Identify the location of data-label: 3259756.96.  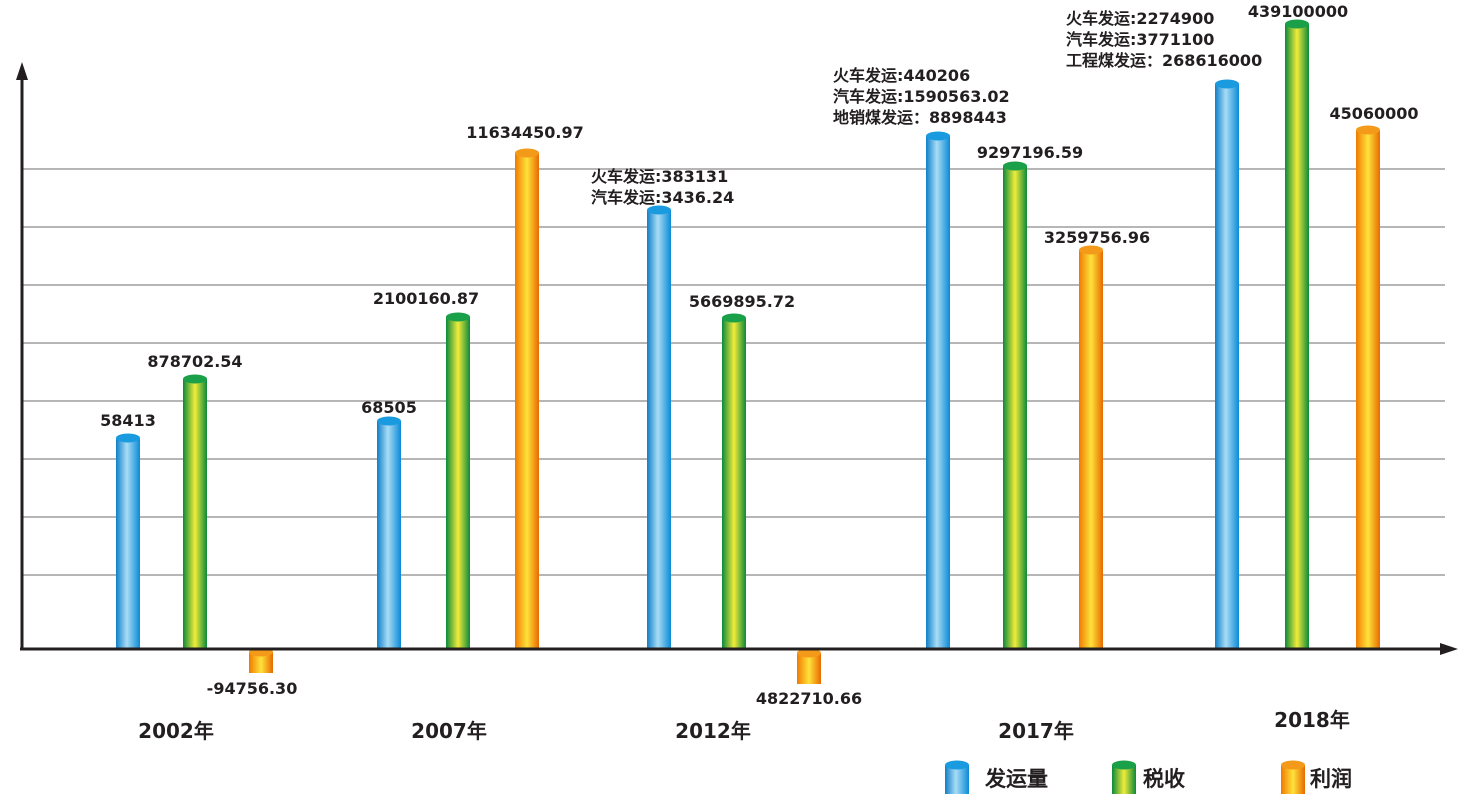
(1097, 237).